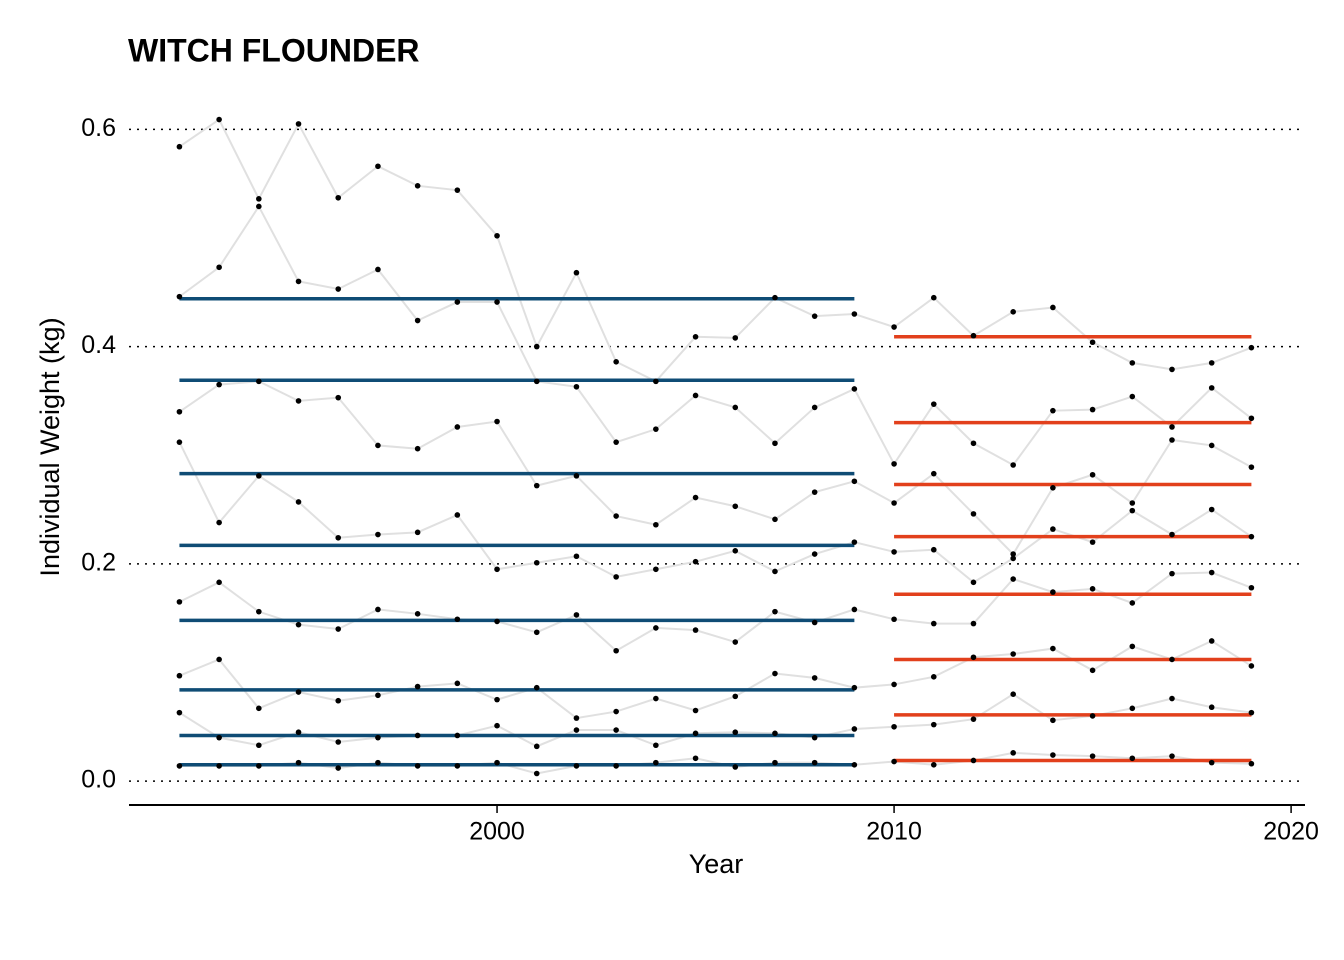 This screenshot has width=1344, height=960. I want to click on y-tick-label: 0.6, so click(98, 128).